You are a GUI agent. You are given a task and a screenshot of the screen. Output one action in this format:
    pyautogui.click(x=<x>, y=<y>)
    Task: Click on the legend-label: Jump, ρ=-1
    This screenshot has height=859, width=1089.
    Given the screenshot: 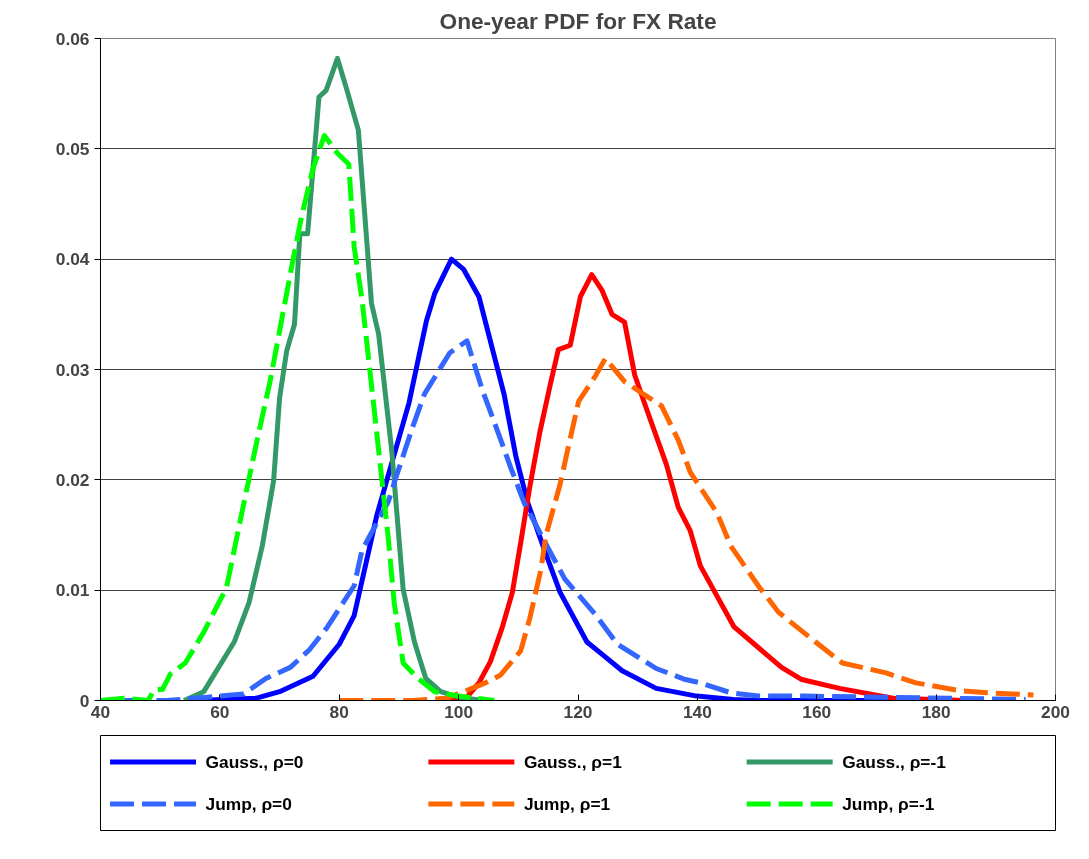 What is the action you would take?
    pyautogui.click(x=888, y=803)
    